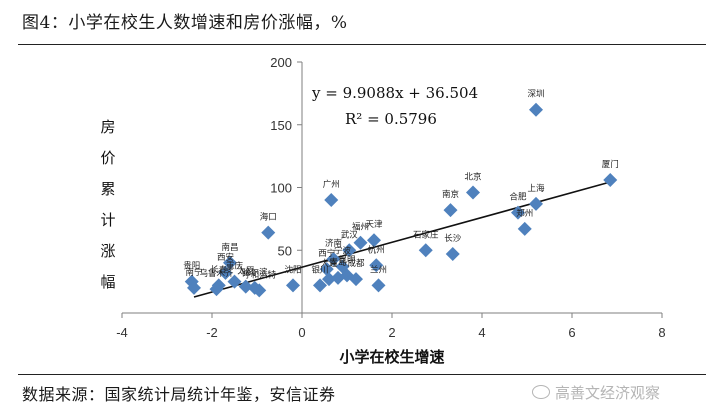 This screenshot has width=720, height=414. I want to click on point-label: 杭州, so click(376, 249).